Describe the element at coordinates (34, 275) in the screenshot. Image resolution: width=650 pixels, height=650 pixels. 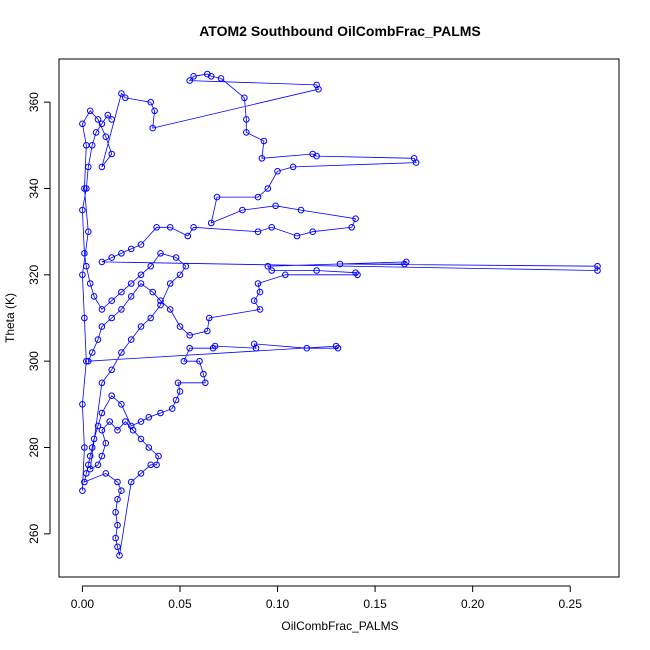
I see `y-tick-label: 320` at that location.